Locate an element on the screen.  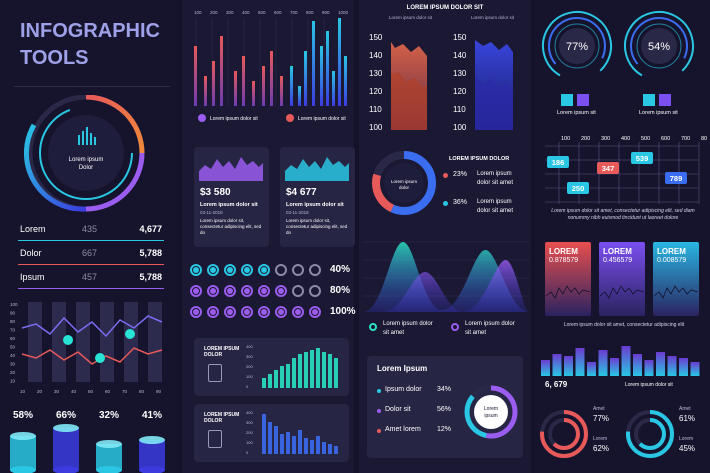
stats-row-value: 5,788 is located at coordinates (150, 253).